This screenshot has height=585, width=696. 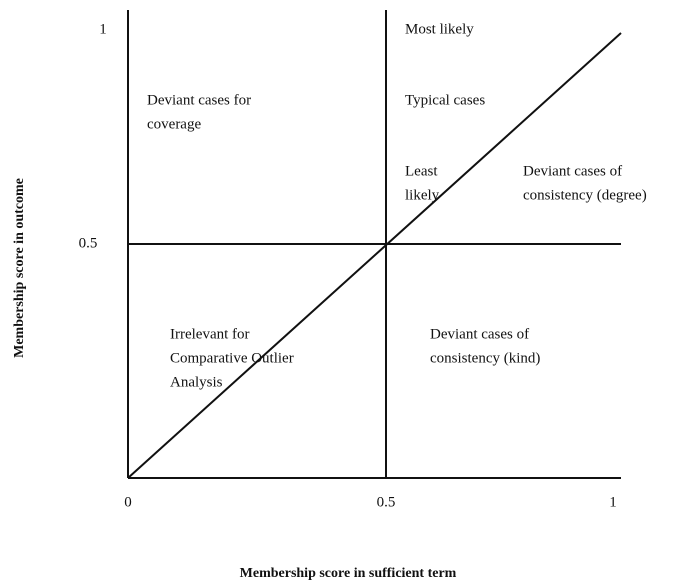 What do you see at coordinates (232, 358) in the screenshot?
I see `region-label: Comparative Outlier` at bounding box center [232, 358].